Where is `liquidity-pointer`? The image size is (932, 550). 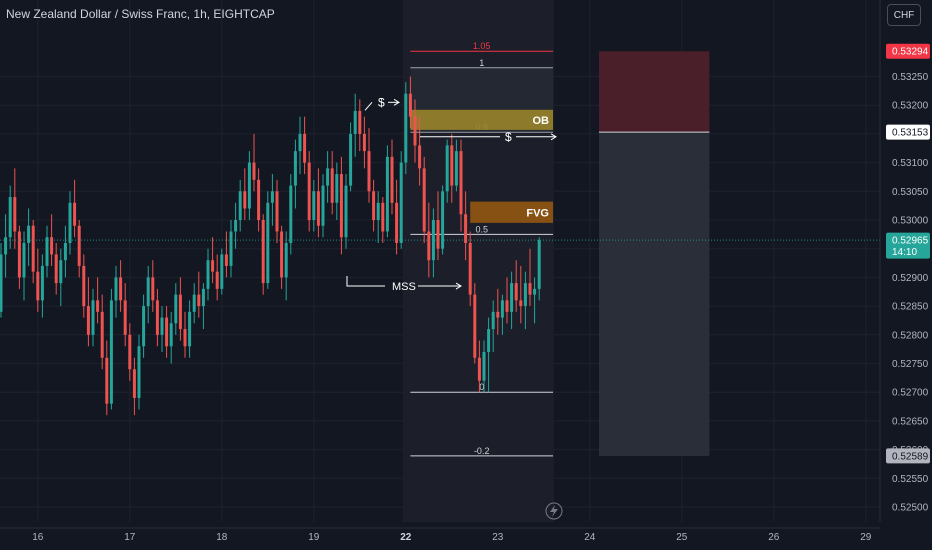
liquidity-pointer is located at coordinates (368, 106).